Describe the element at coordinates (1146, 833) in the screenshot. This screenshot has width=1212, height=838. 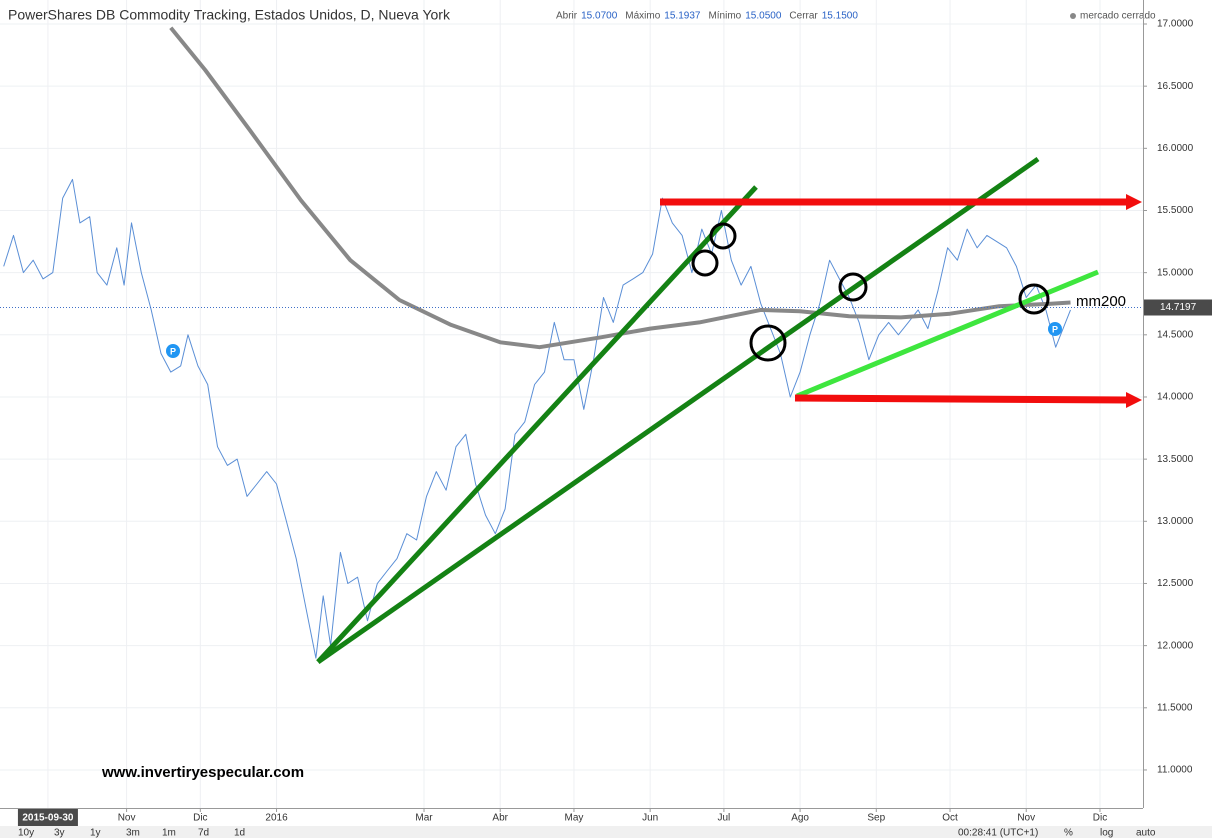
I see `scale-button: auto` at that location.